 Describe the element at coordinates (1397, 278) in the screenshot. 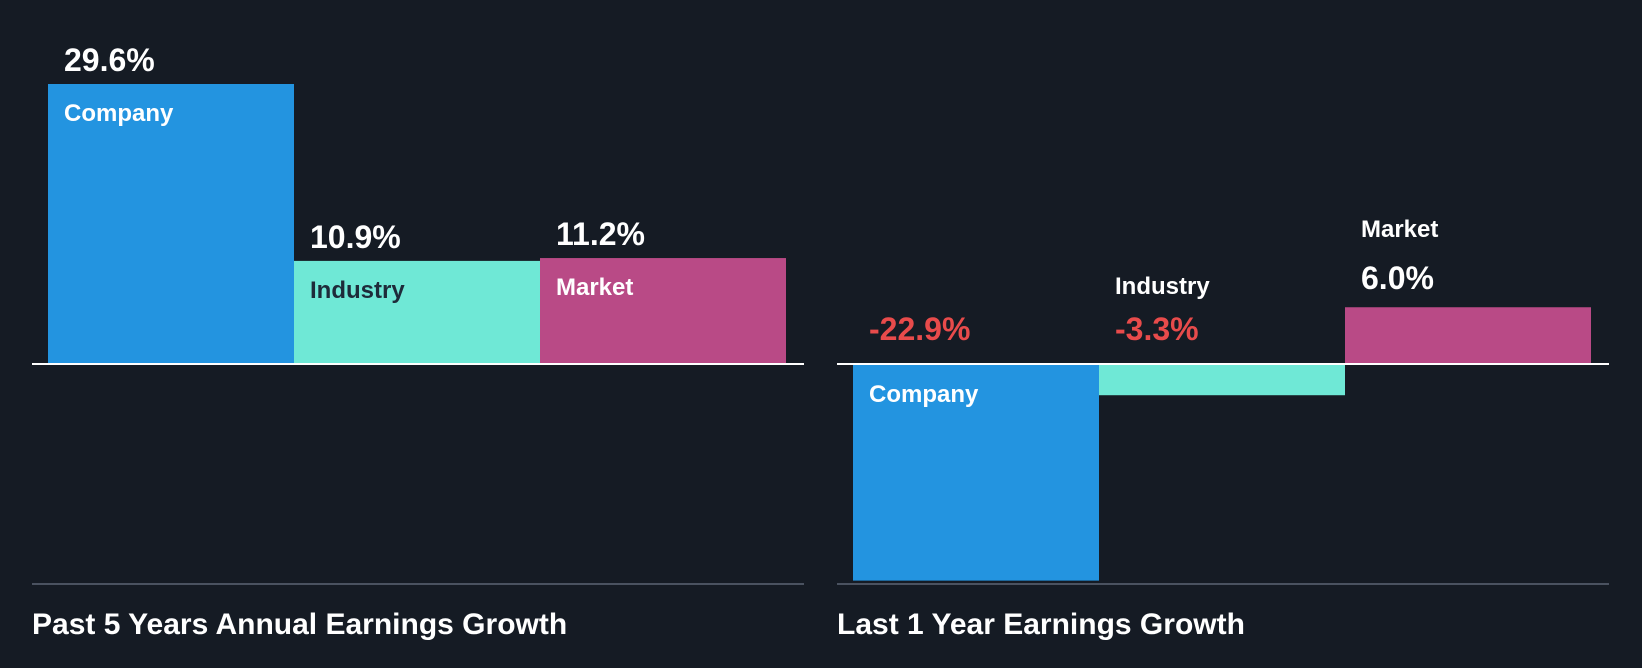

I see `value-label-market: 6.0%` at that location.